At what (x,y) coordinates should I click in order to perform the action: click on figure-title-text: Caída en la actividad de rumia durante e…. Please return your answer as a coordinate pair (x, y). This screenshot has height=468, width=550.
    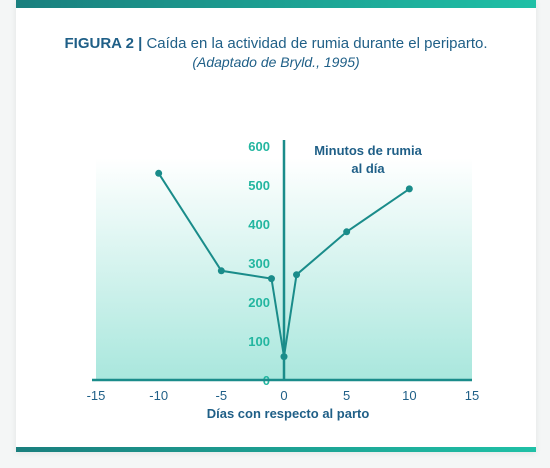
    Looking at the image, I should click on (317, 43).